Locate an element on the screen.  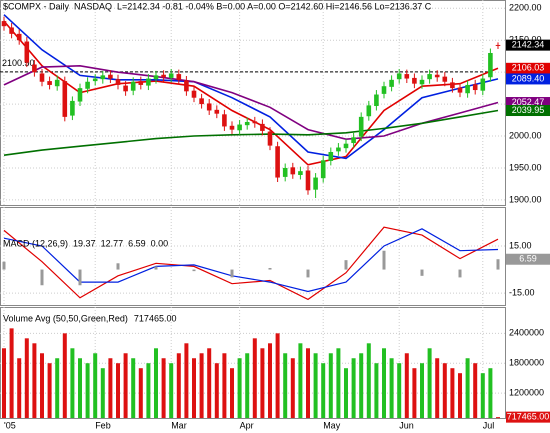
last-value-label: 6.59 is located at coordinates (528, 259).